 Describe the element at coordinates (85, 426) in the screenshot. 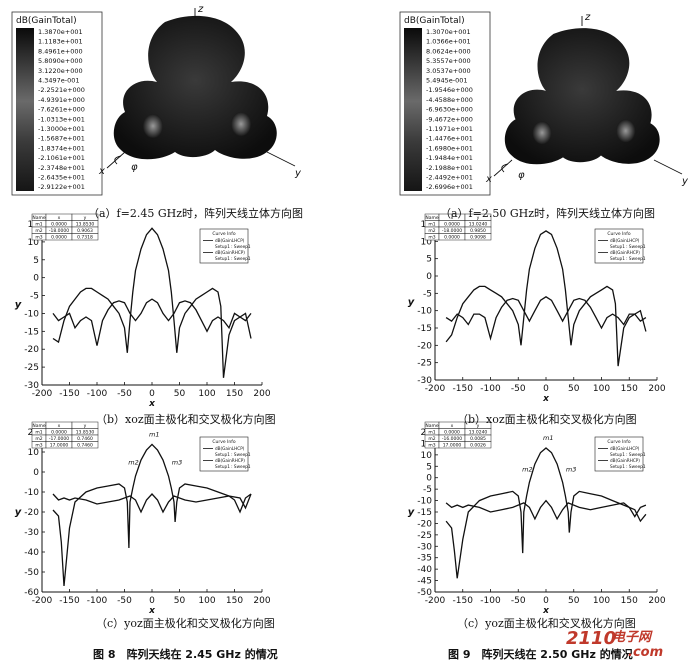

I see `marker-table-text: y` at that location.